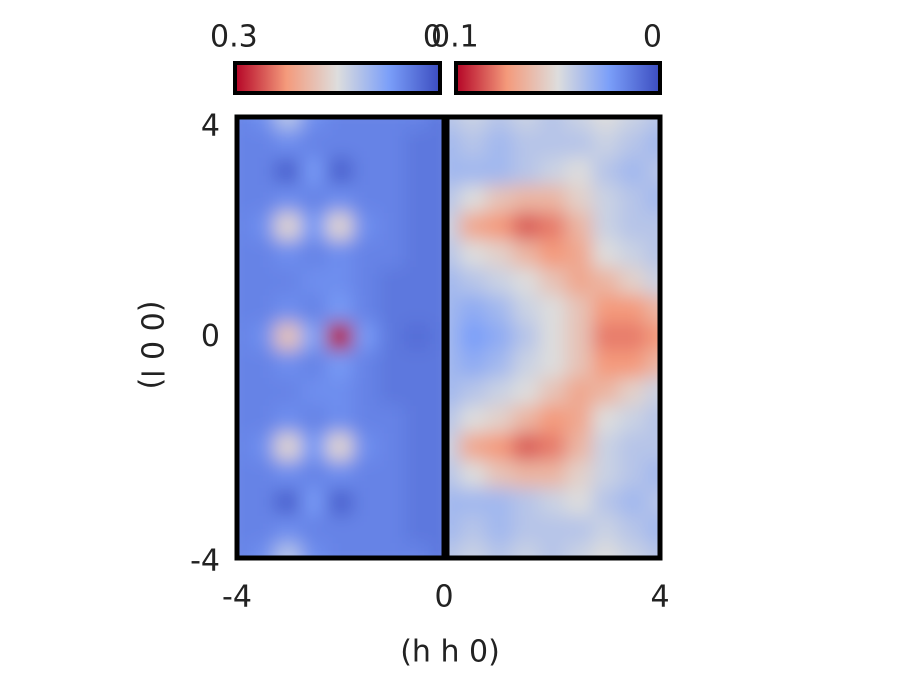 This screenshot has height=674, width=900. What do you see at coordinates (151, 345) in the screenshot?
I see `y-axis-label: (0 0 l)` at bounding box center [151, 345].